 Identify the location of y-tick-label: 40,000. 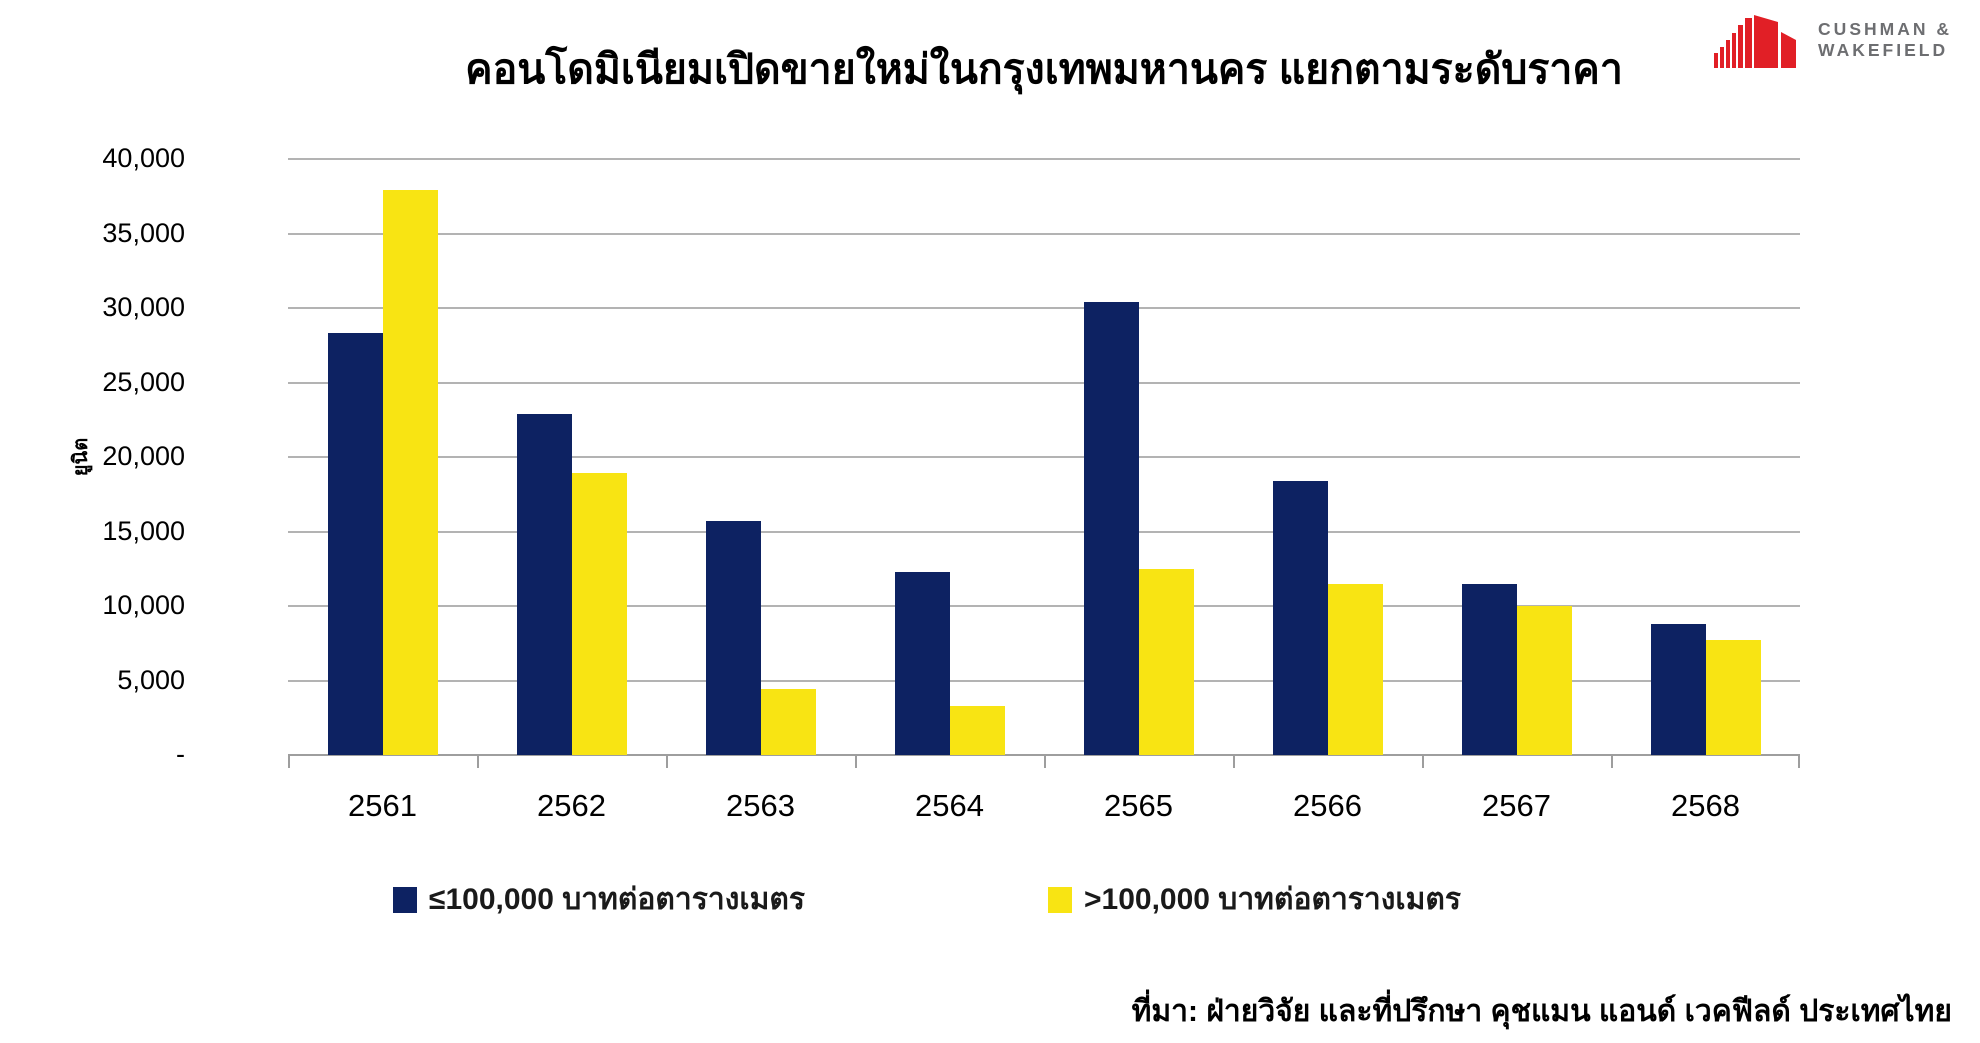
(143, 158).